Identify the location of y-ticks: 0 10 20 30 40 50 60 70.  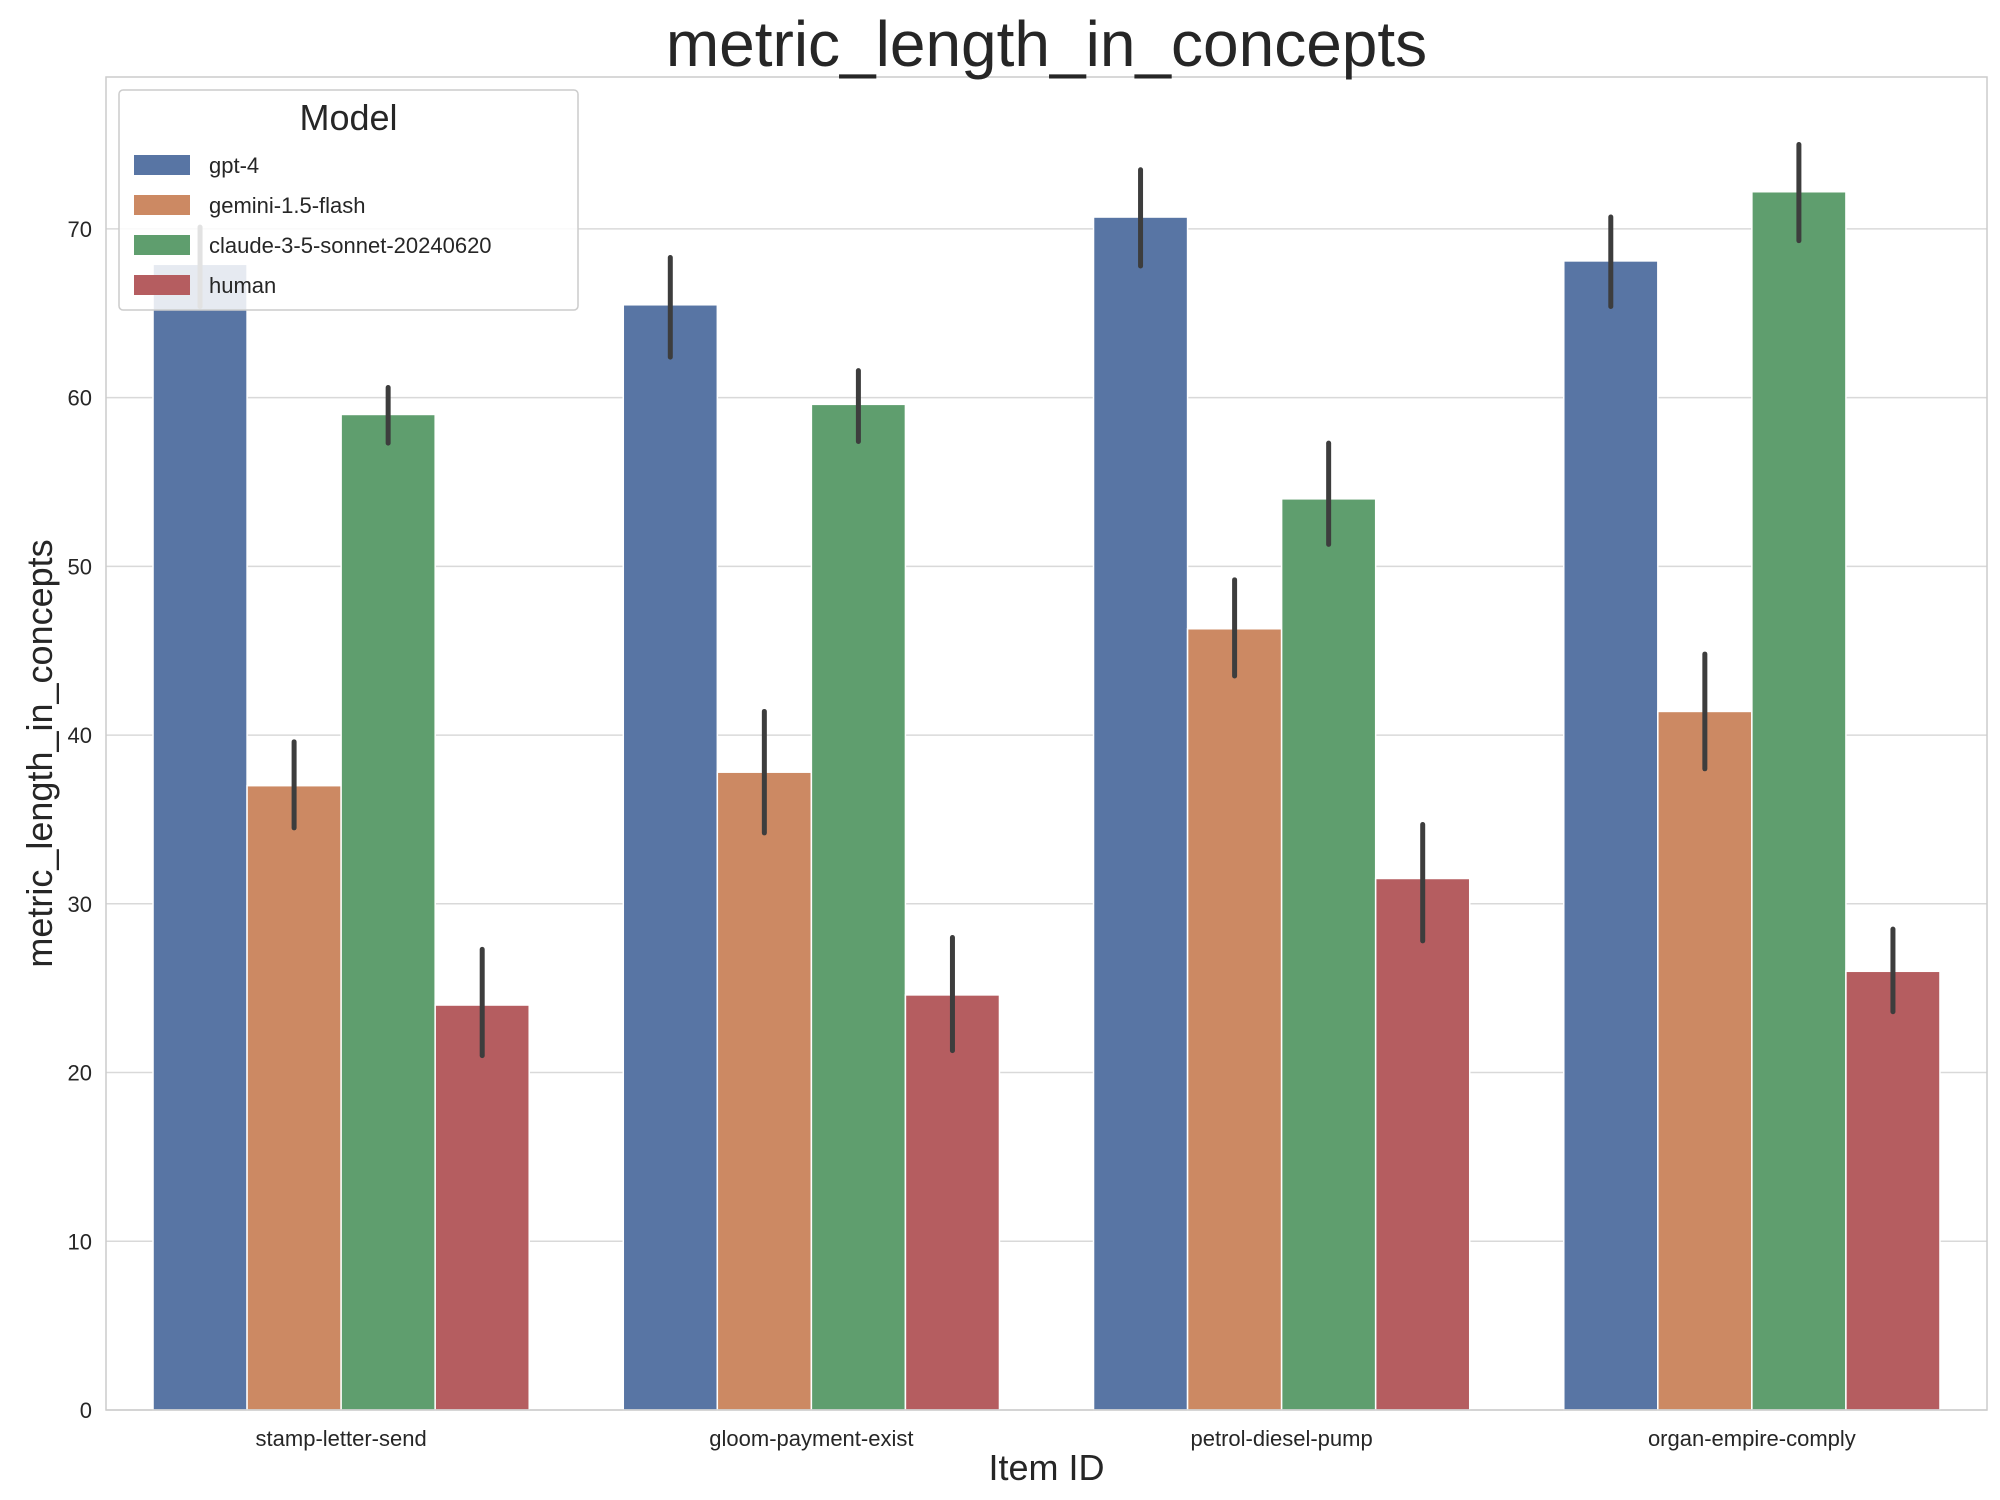
(80, 820).